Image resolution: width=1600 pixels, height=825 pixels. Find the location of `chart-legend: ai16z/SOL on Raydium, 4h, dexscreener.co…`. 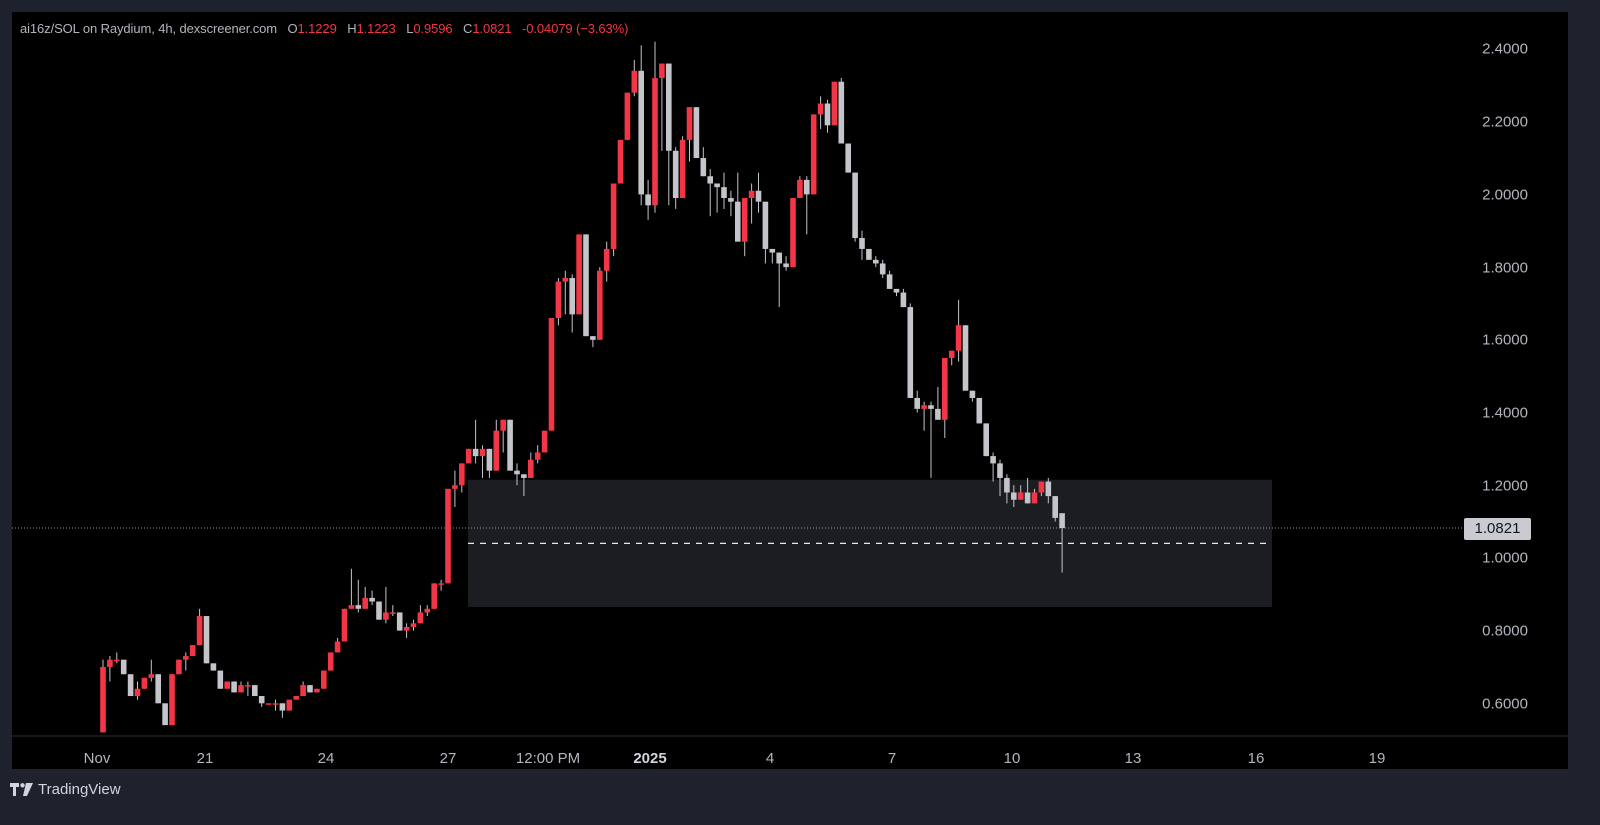

chart-legend: ai16z/SOL on Raydium, 4h, dexscreener.co… is located at coordinates (324, 28).